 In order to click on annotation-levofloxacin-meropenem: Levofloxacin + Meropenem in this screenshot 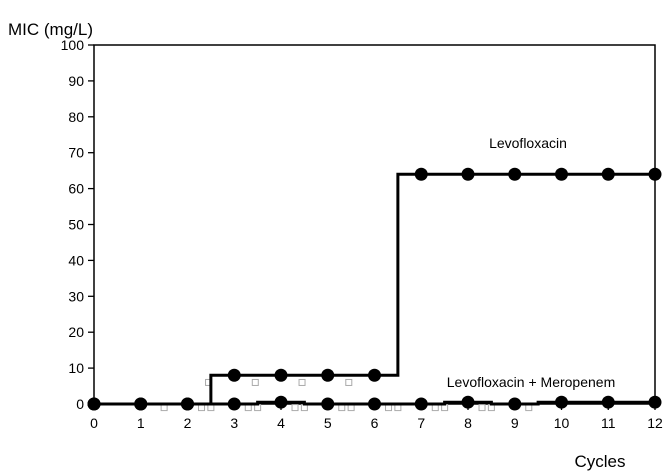, I will do `click(531, 382)`.